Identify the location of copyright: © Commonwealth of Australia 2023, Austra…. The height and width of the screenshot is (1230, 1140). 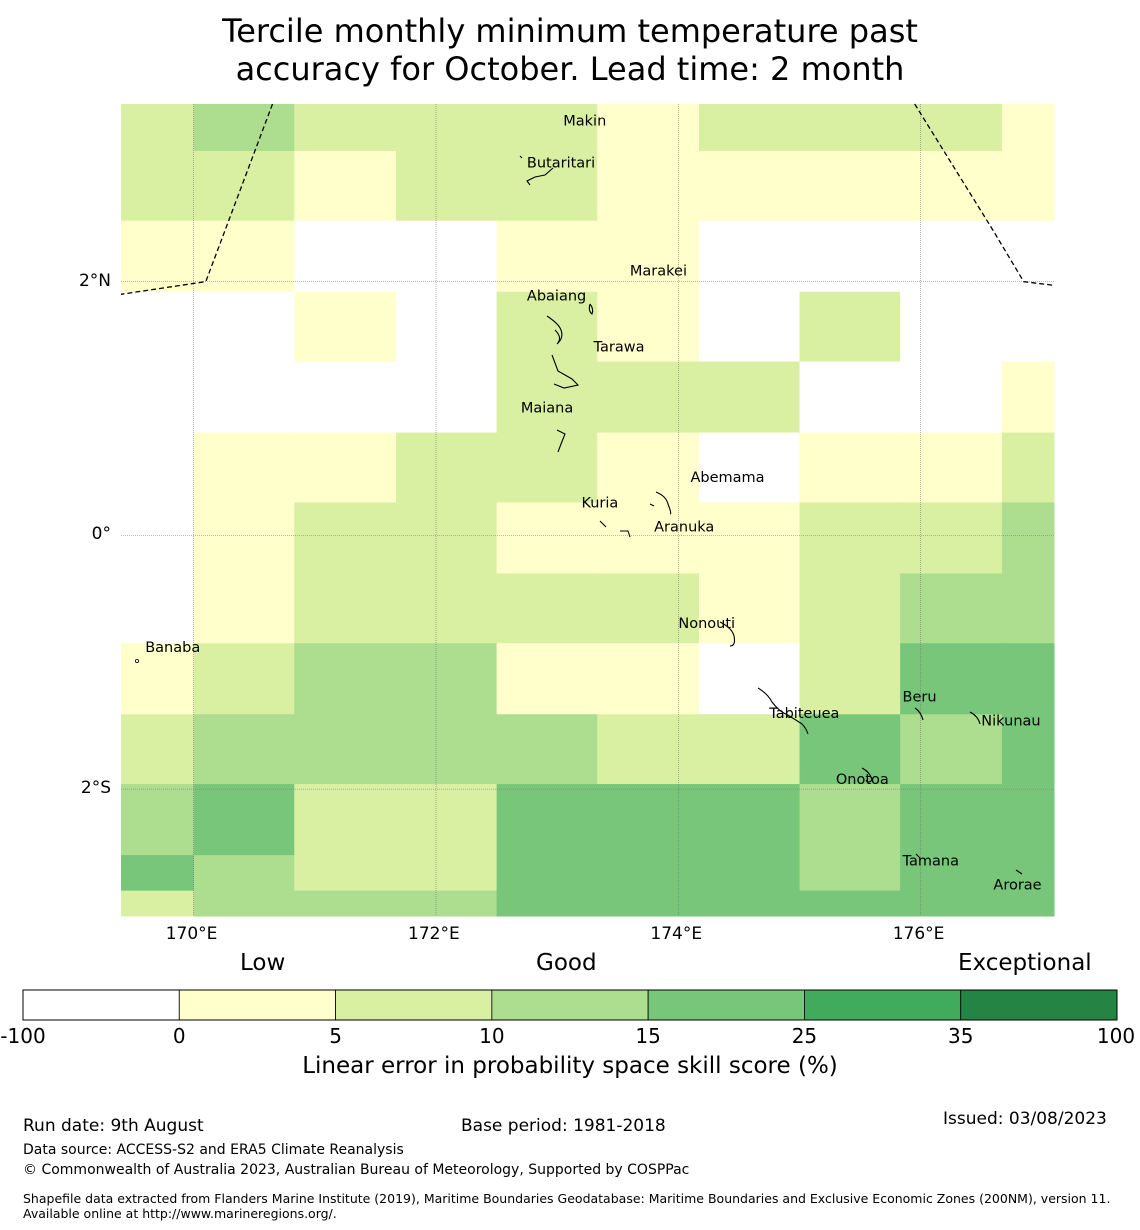
(356, 1170).